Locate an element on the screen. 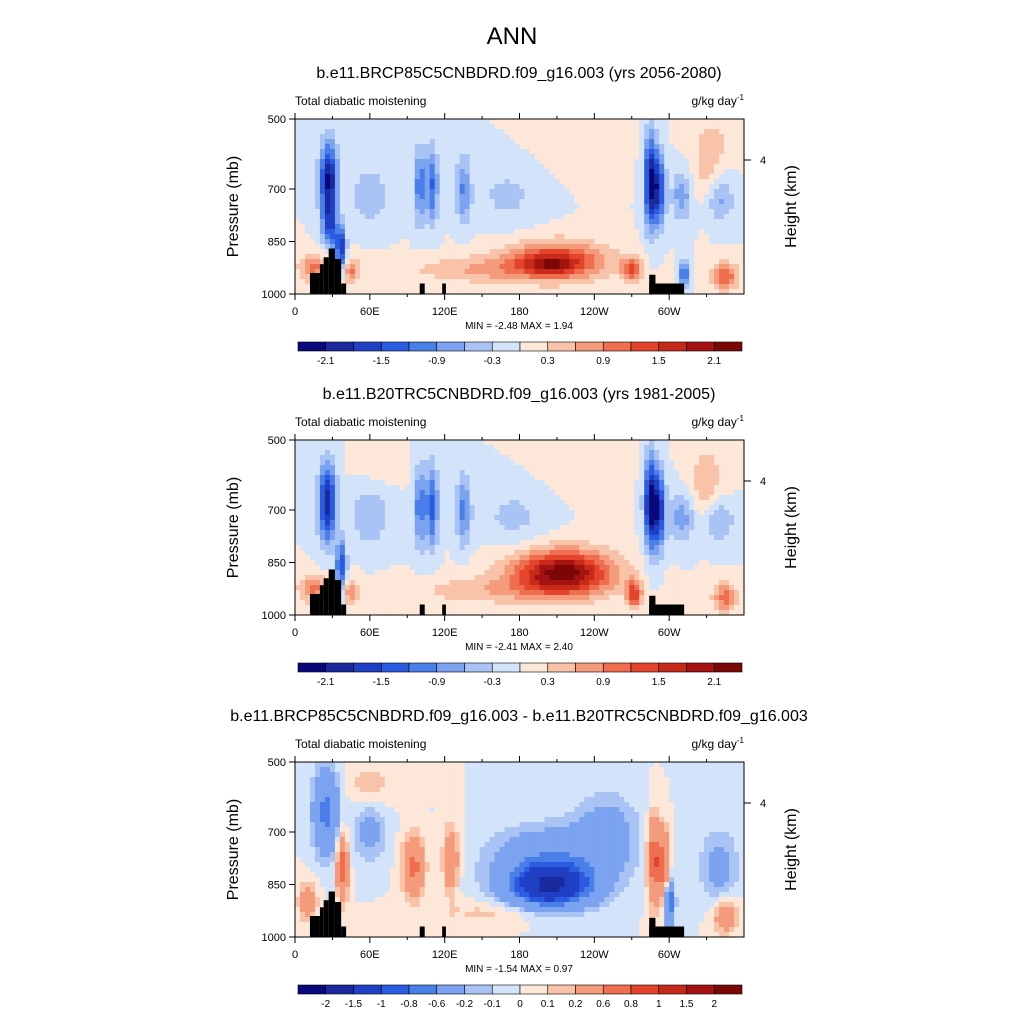  colorbar-swatch is located at coordinates (506, 346).